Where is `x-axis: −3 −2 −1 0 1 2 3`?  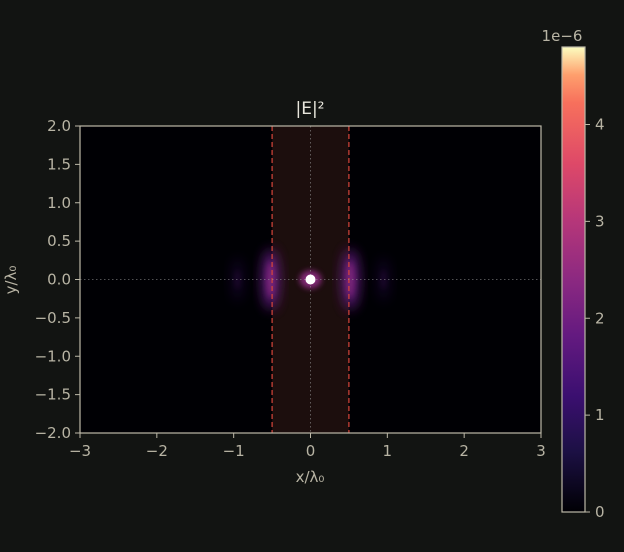
x-axis: −3 −2 −1 0 1 2 3 is located at coordinates (307, 446).